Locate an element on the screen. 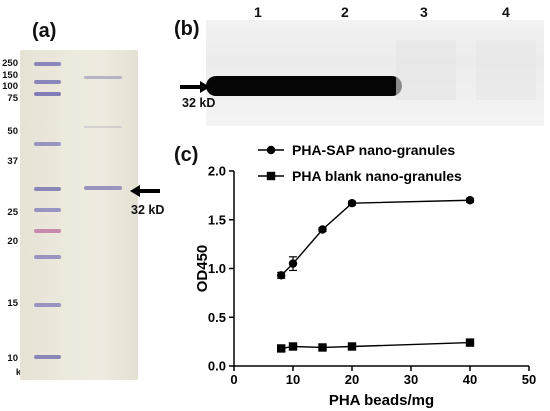 This screenshot has width=550, height=411. y-tick-label: 2.0 is located at coordinates (217, 171).